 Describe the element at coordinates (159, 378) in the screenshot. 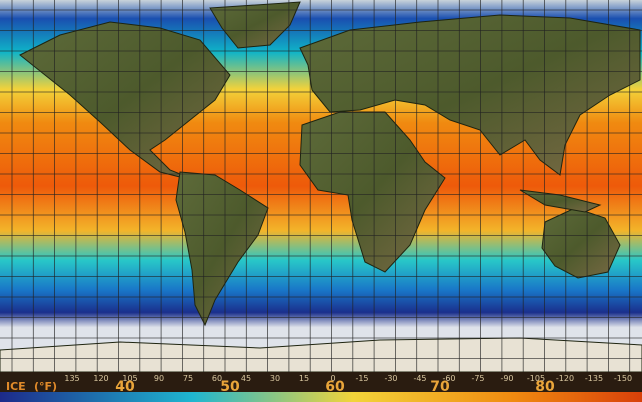

I see `longitude-label: 90` at that location.